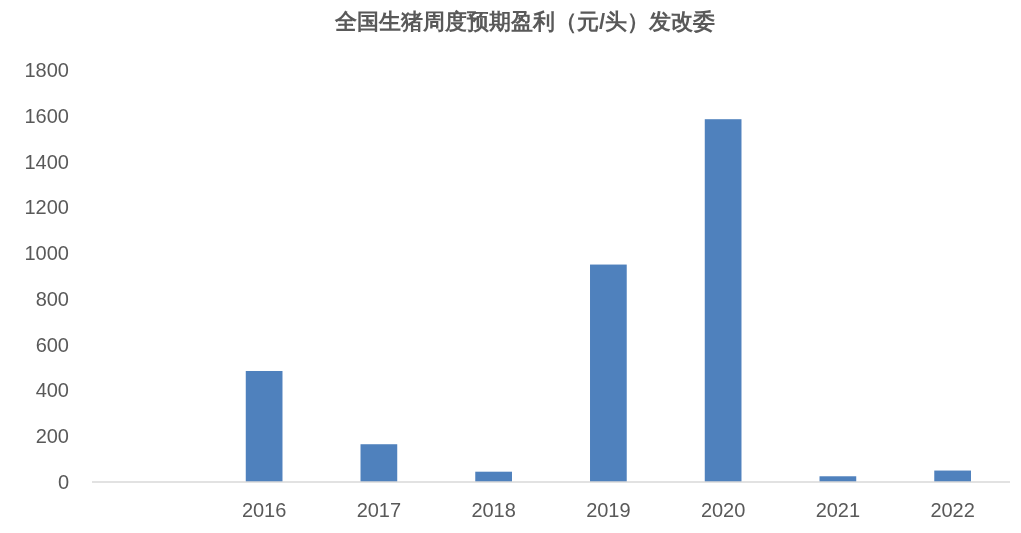 The width and height of the screenshot is (1021, 533). What do you see at coordinates (63, 482) in the screenshot?
I see `y-tick-label: 0` at bounding box center [63, 482].